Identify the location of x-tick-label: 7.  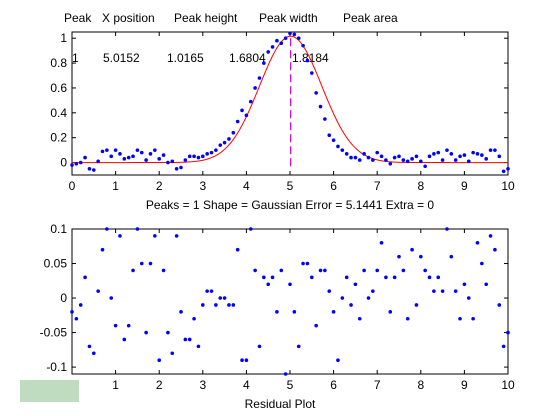
(377, 186).